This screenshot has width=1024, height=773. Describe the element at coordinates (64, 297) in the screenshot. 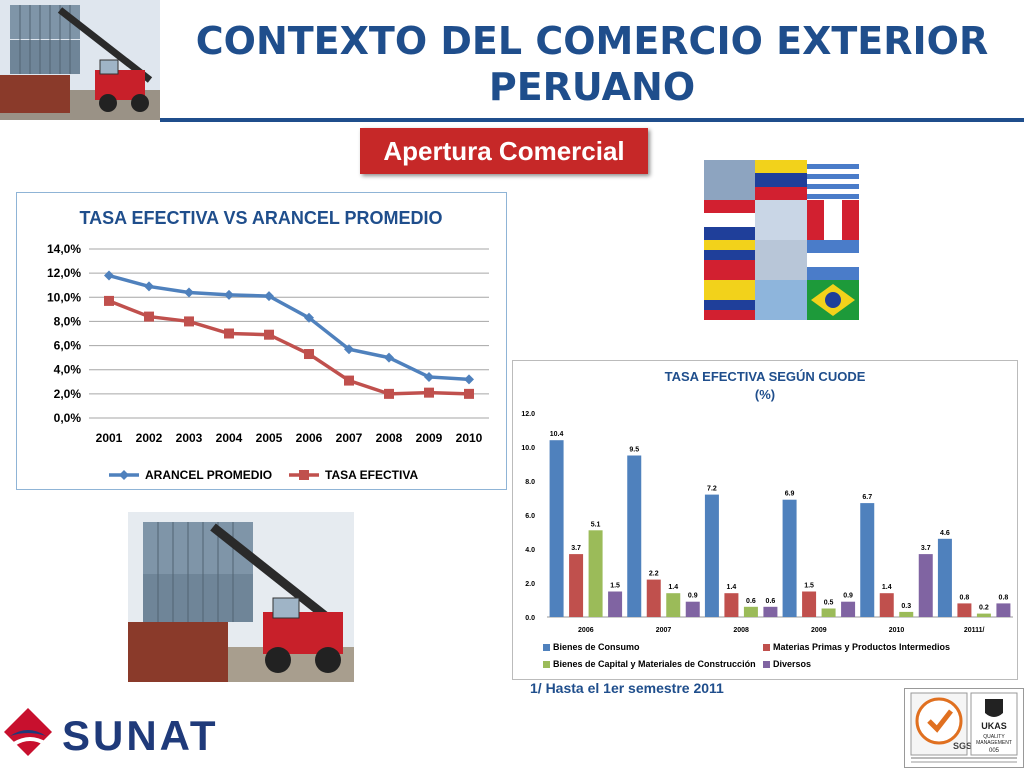

I see `chart1-ytick-label: 10,0%` at that location.